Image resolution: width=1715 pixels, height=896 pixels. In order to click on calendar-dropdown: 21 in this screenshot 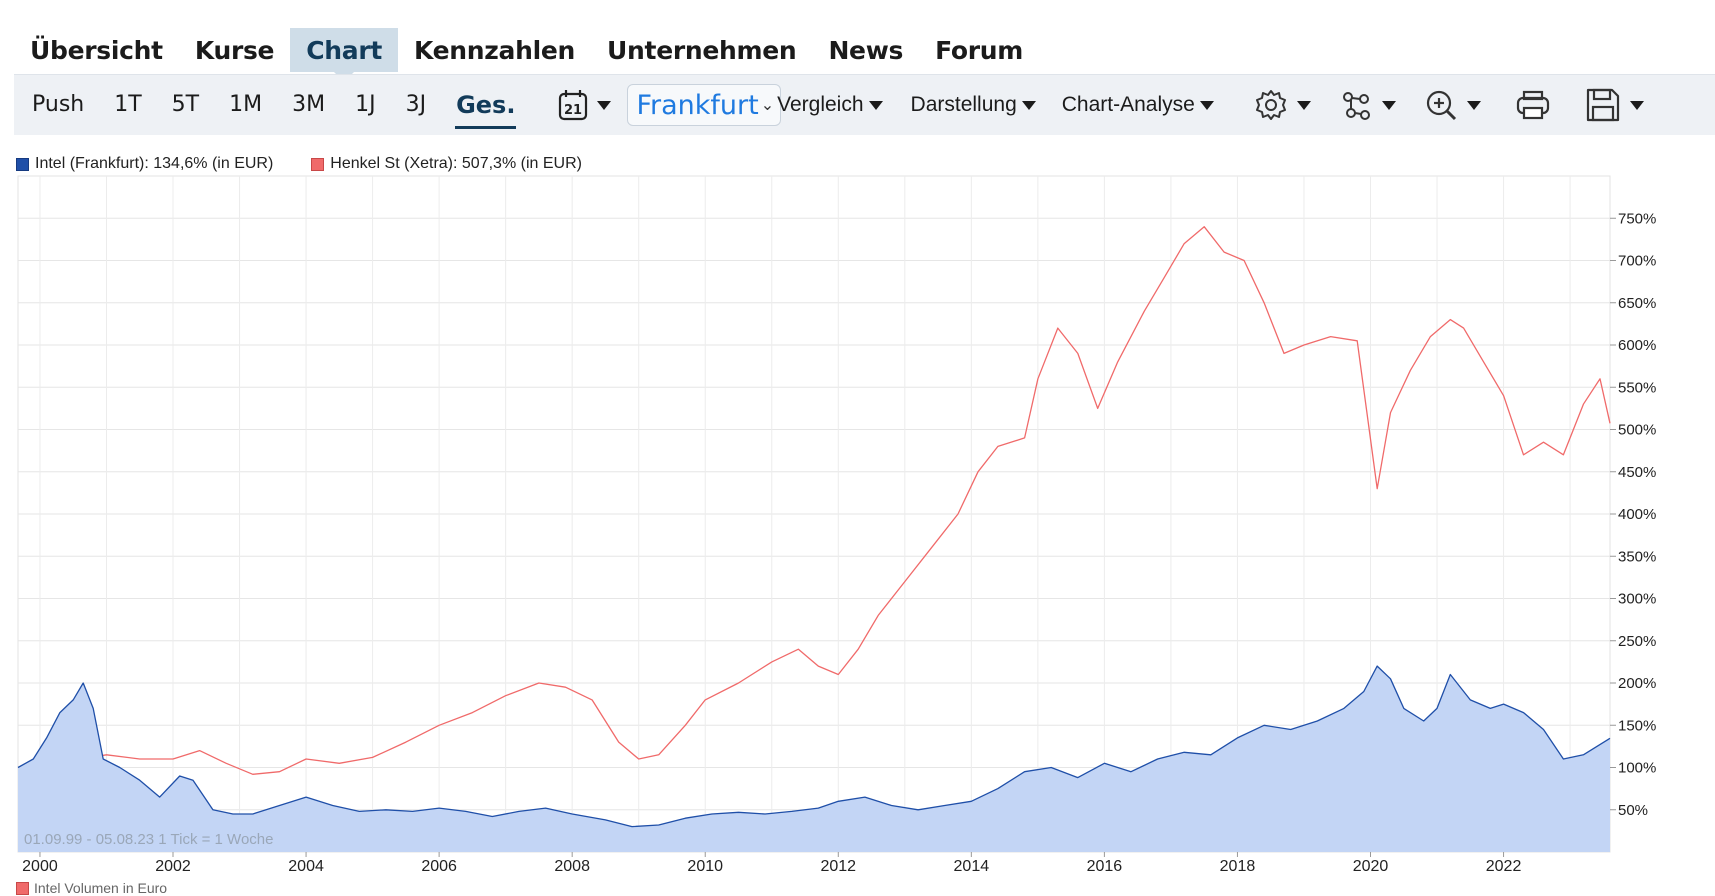, I will do `click(584, 105)`.